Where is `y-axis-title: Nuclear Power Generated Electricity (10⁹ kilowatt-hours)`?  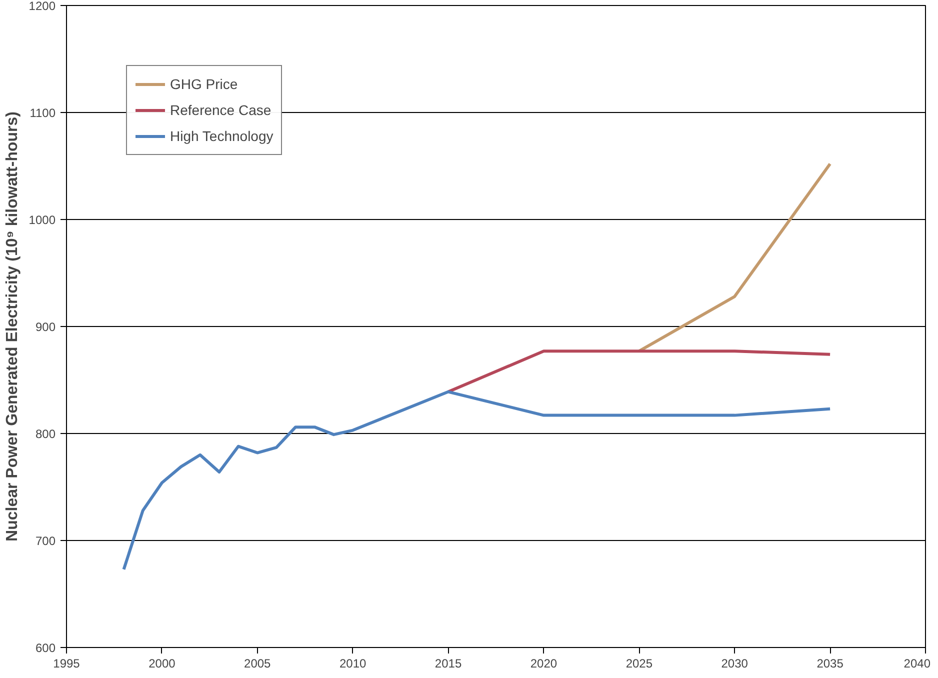
y-axis-title: Nuclear Power Generated Electricity (10⁹ kilowatt-hours) is located at coordinates (12, 327).